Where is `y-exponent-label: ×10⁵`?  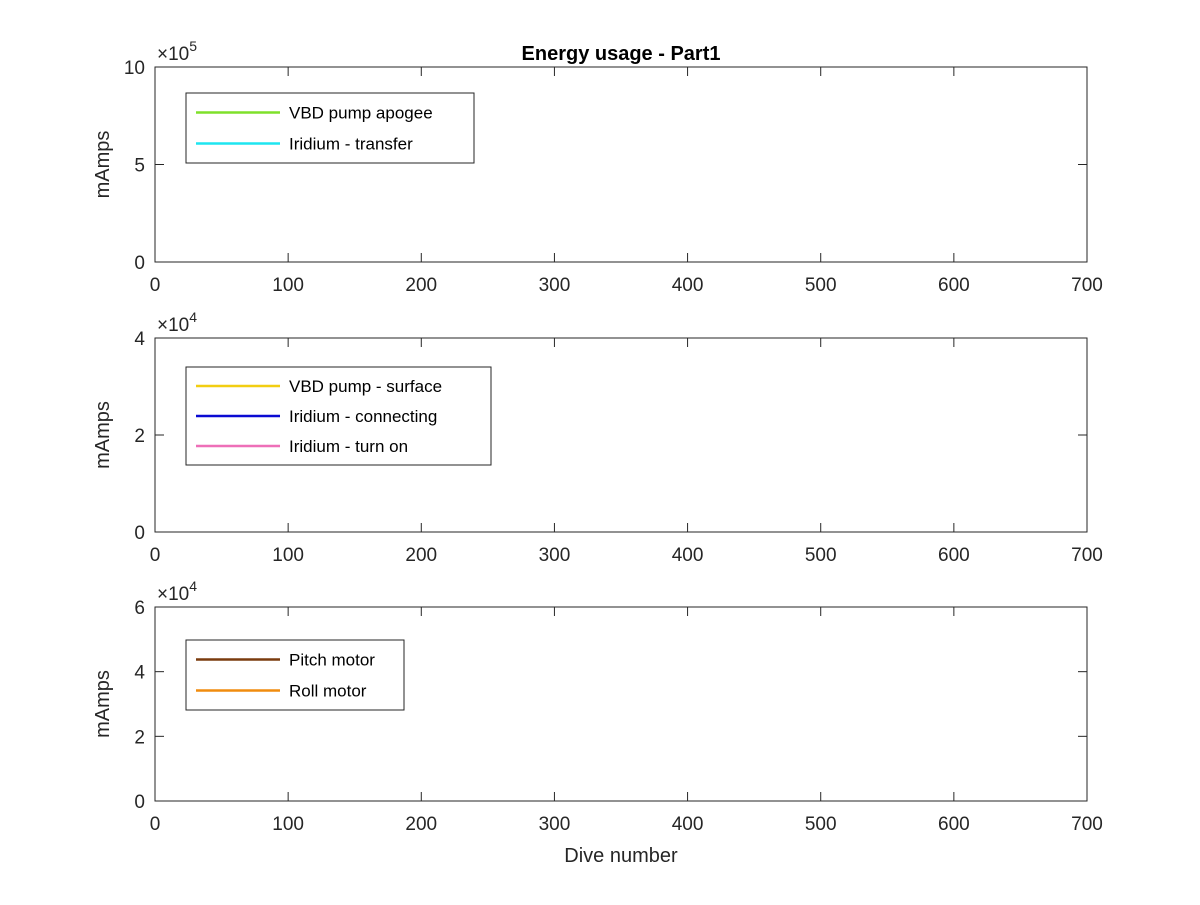
y-exponent-label: ×10⁵ is located at coordinates (177, 51).